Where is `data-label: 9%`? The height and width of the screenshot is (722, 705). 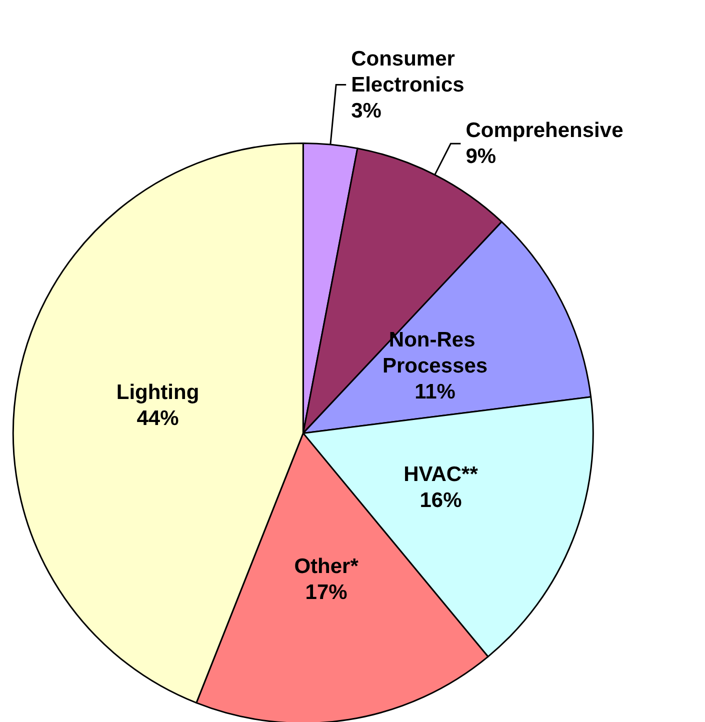
data-label: 9% is located at coordinates (481, 156).